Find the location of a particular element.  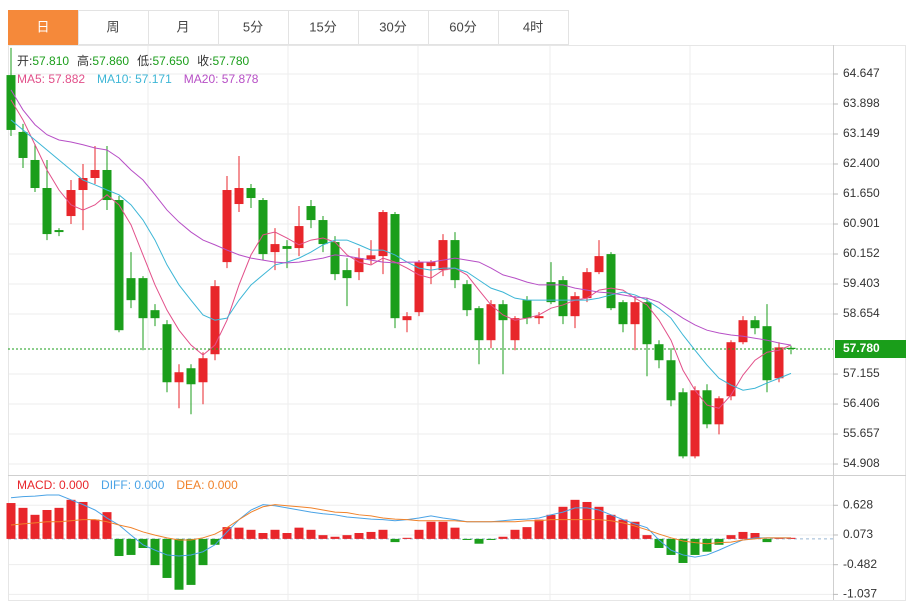

y-tick-label: 62.400 is located at coordinates (861, 163).